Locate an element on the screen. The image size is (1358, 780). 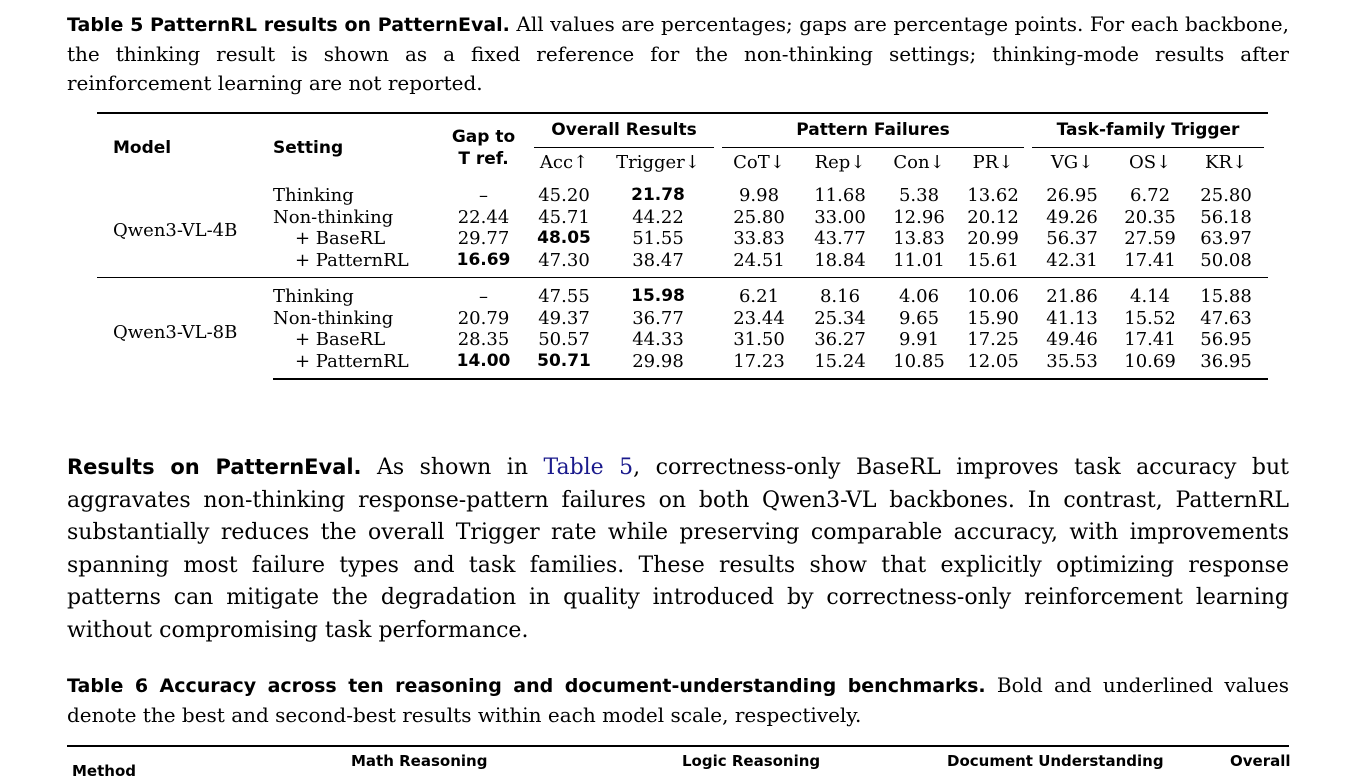
value-cell-pr: 15.90 is located at coordinates (993, 318).